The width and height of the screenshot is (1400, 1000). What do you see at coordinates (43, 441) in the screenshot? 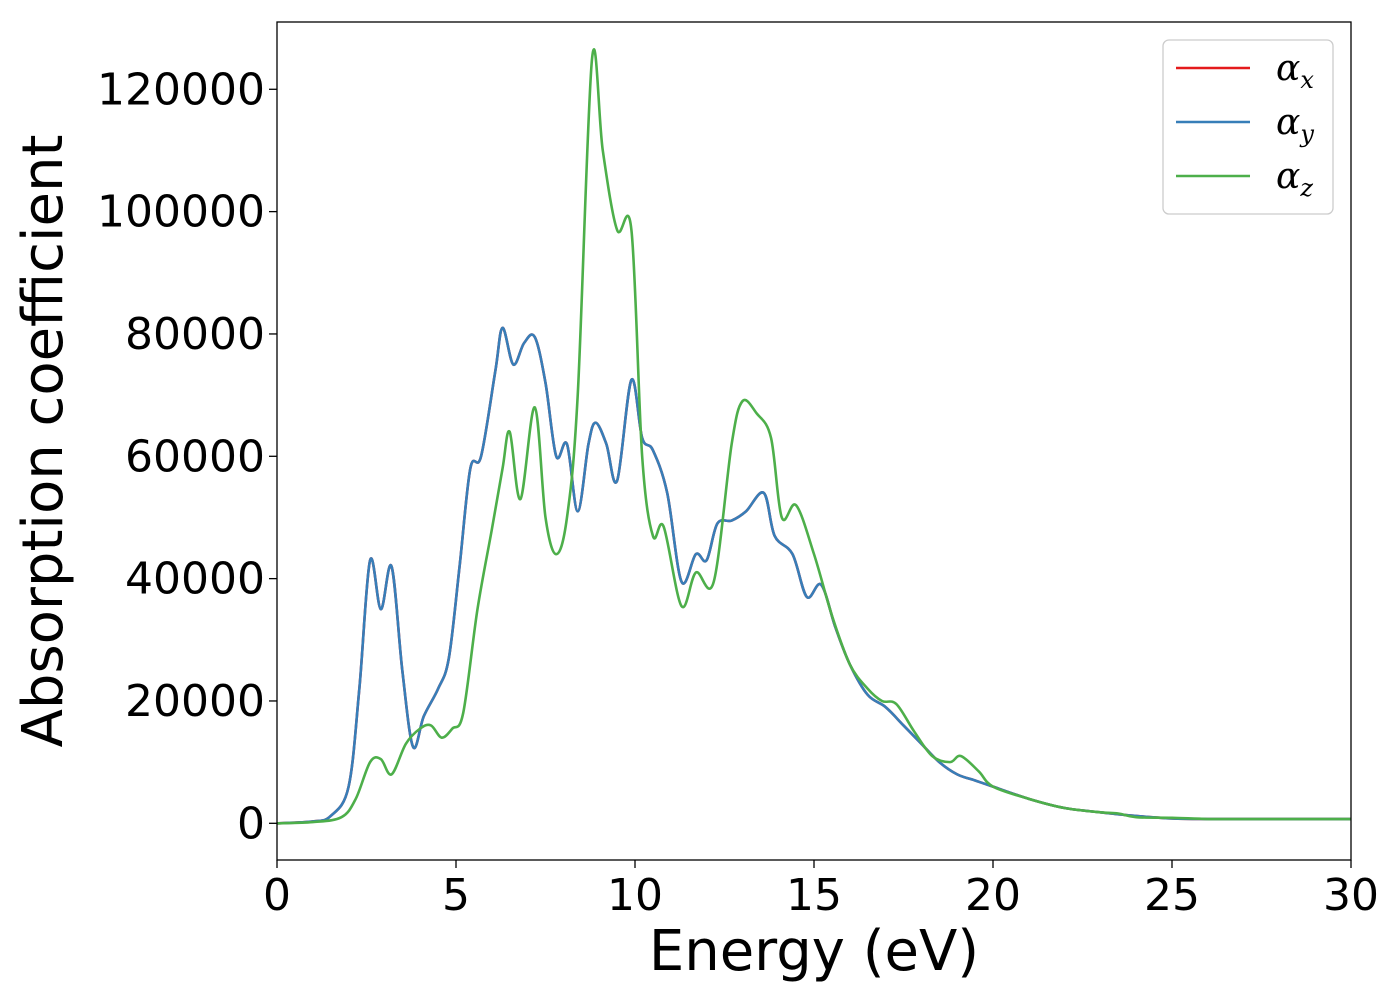
I see `y-axis-title: Absorption coefficient` at bounding box center [43, 441].